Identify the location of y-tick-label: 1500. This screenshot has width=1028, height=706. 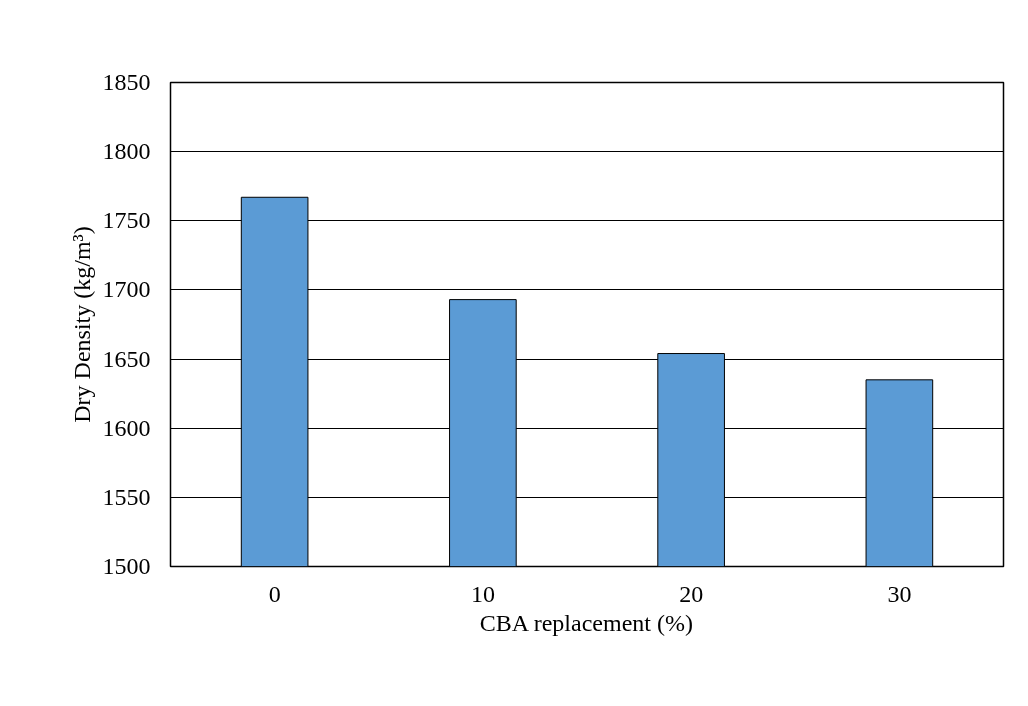
(126, 566).